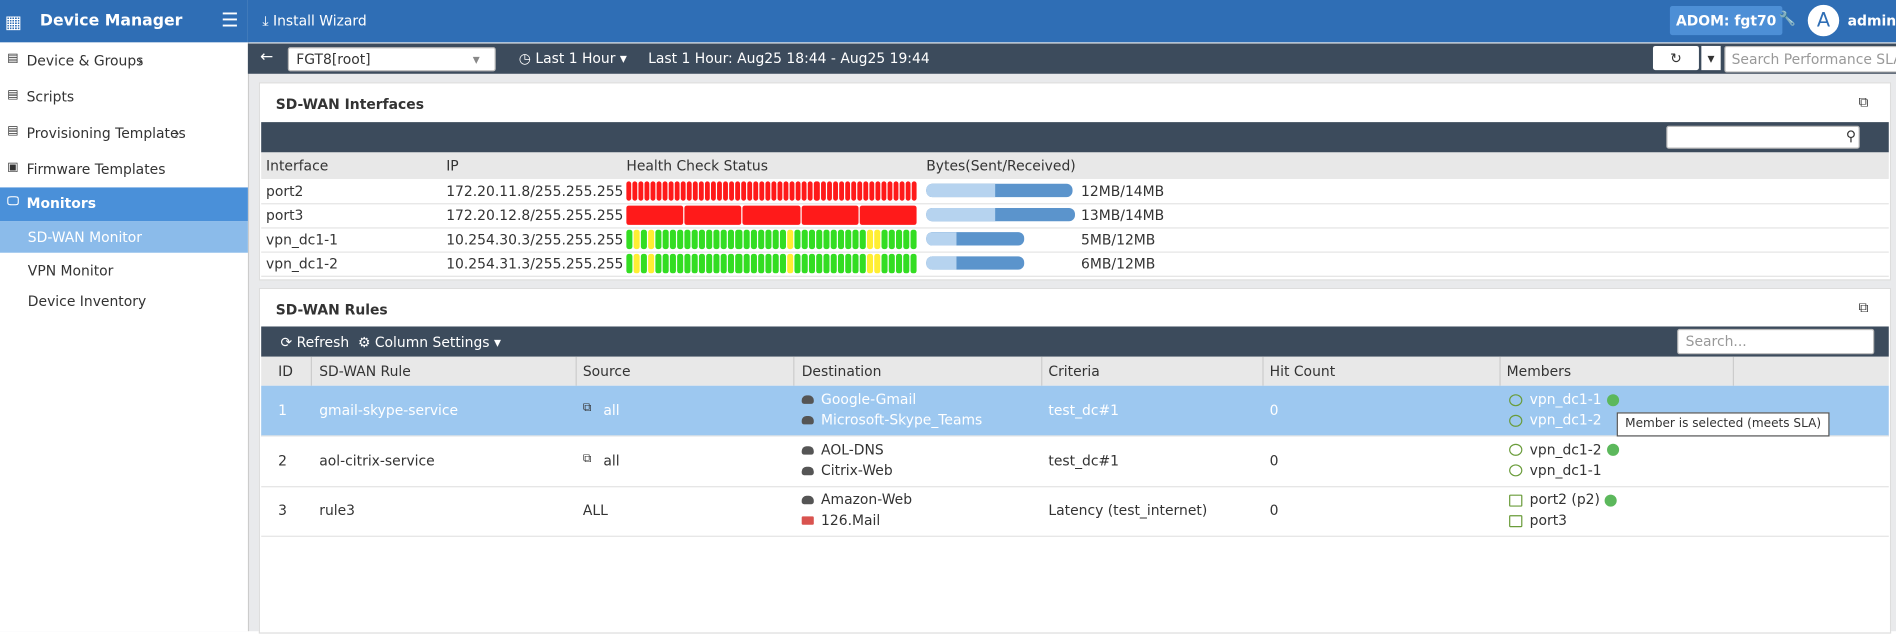 The height and width of the screenshot is (634, 1896). I want to click on tools-icon: 🔧, so click(1787, 18).